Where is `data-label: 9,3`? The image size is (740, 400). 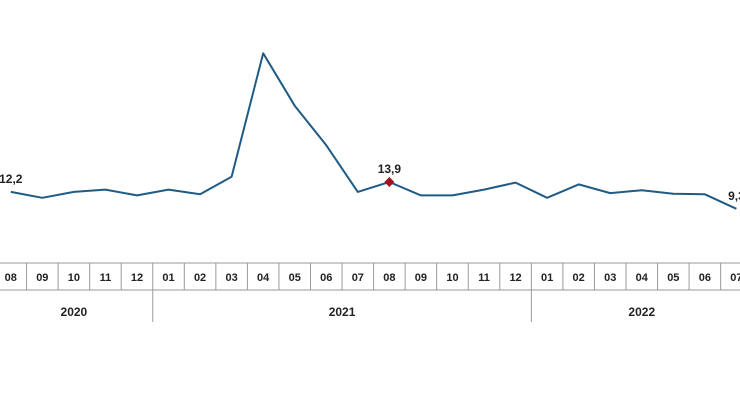
data-label: 9,3 is located at coordinates (734, 196).